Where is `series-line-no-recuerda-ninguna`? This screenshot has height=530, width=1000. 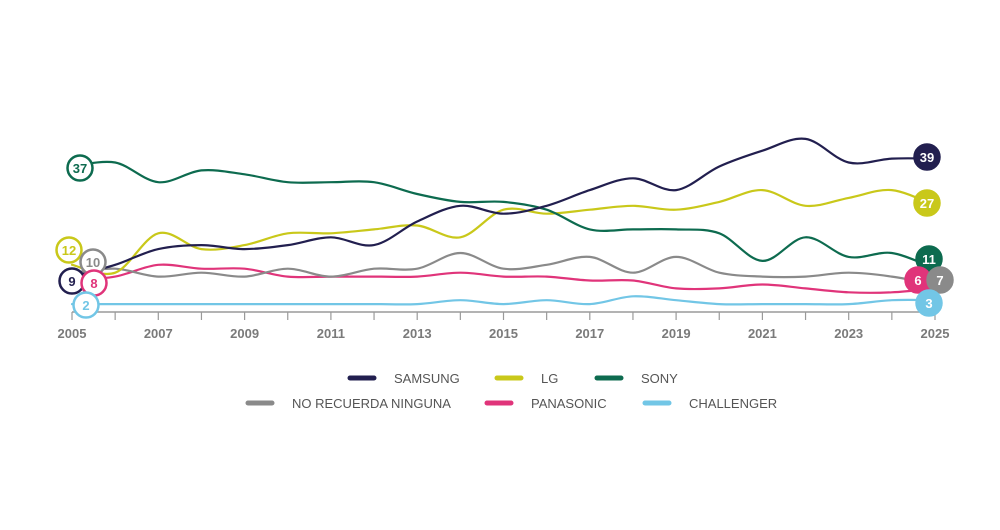 series-line-no-recuerda-ninguna is located at coordinates (503, 268).